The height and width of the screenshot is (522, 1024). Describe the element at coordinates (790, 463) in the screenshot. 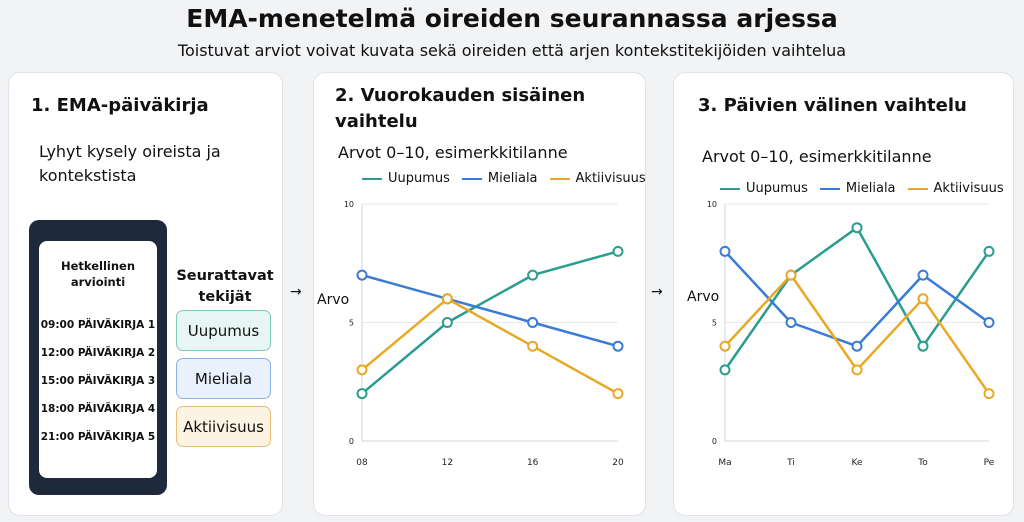

I see `x-tick-label: Ti` at that location.